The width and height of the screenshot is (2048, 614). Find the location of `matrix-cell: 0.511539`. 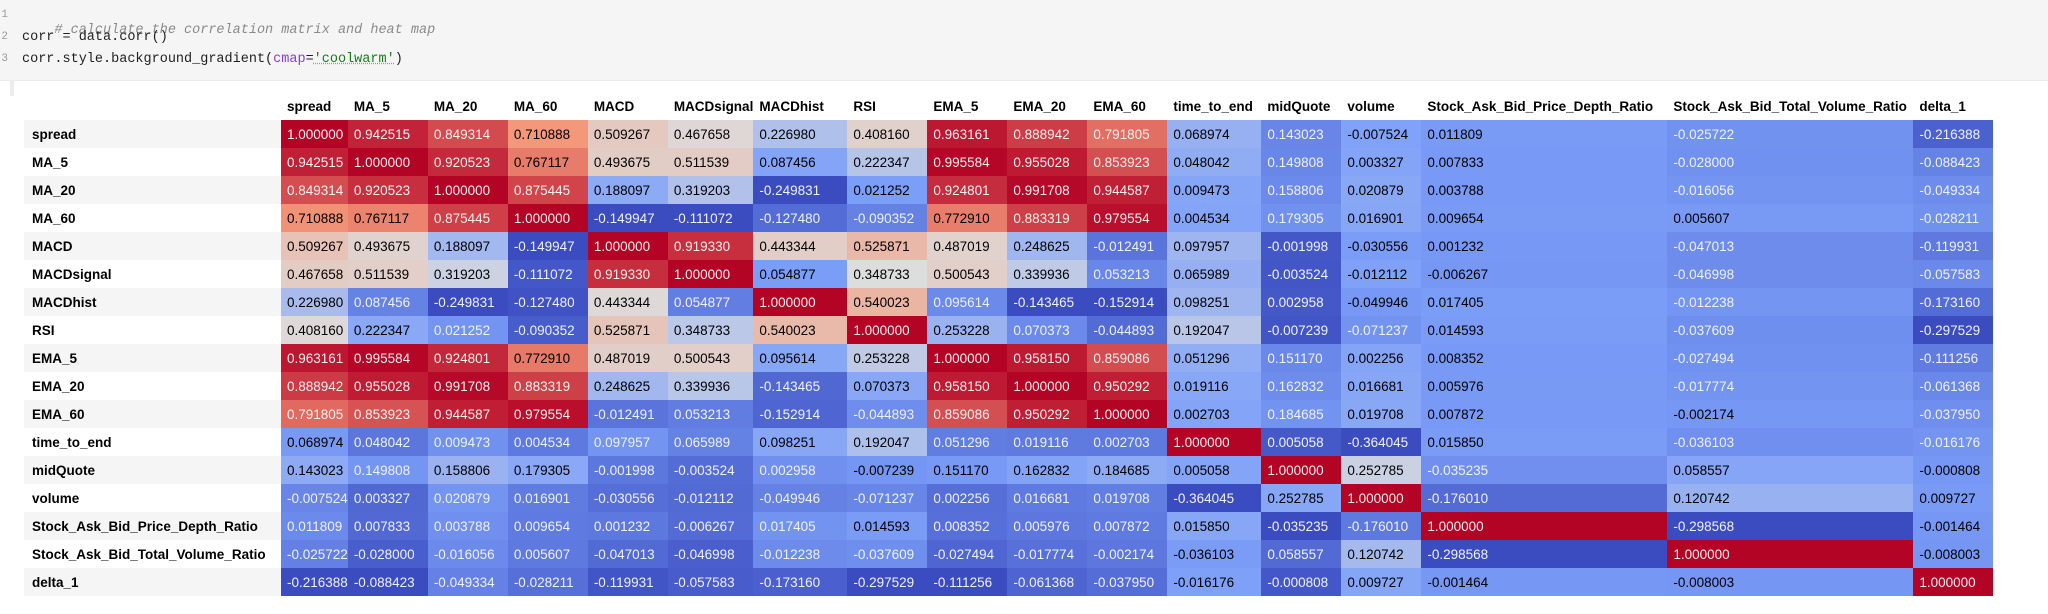

matrix-cell: 0.511539 is located at coordinates (387, 274).